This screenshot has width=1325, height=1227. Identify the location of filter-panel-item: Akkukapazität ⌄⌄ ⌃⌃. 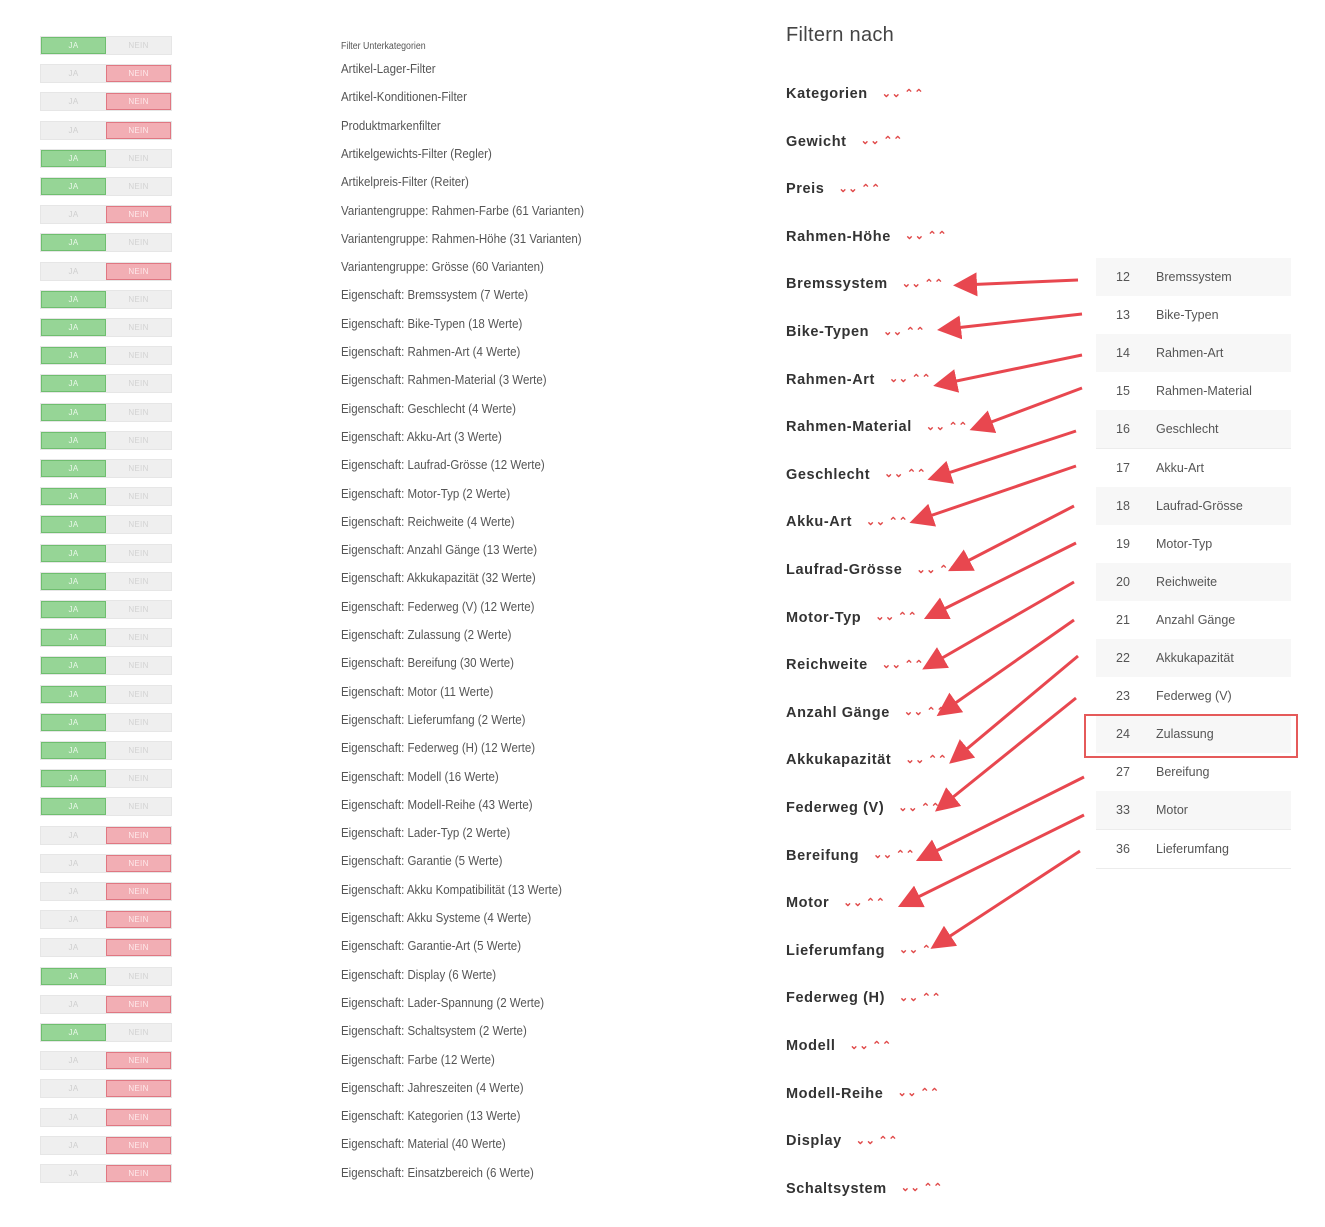
(867, 760).